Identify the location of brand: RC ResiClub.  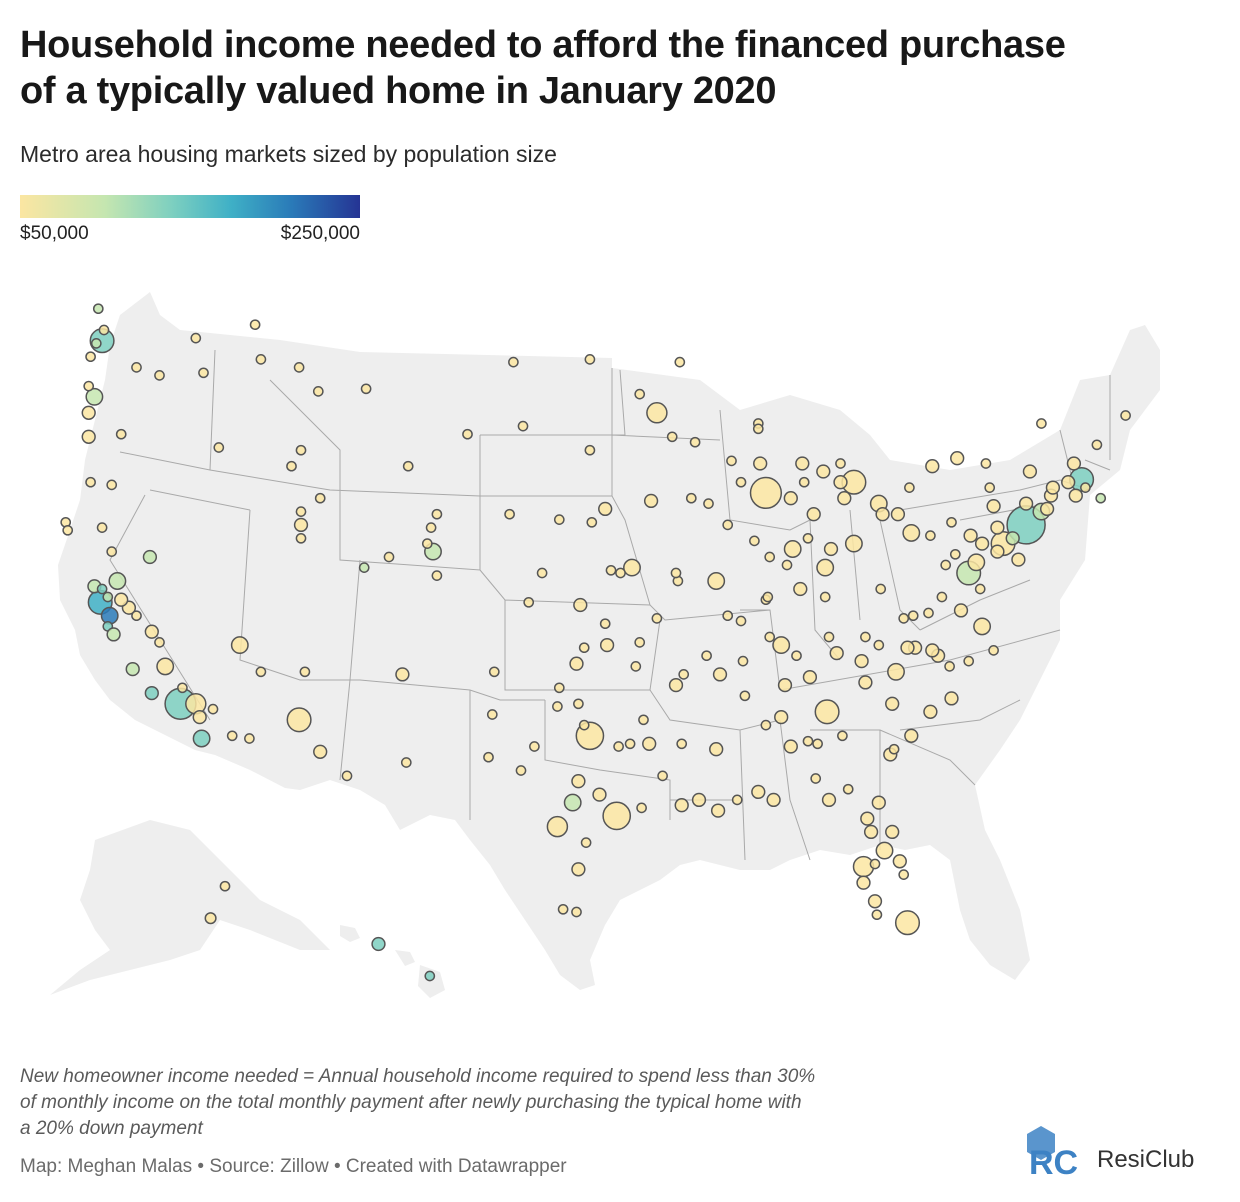
(1125, 1154).